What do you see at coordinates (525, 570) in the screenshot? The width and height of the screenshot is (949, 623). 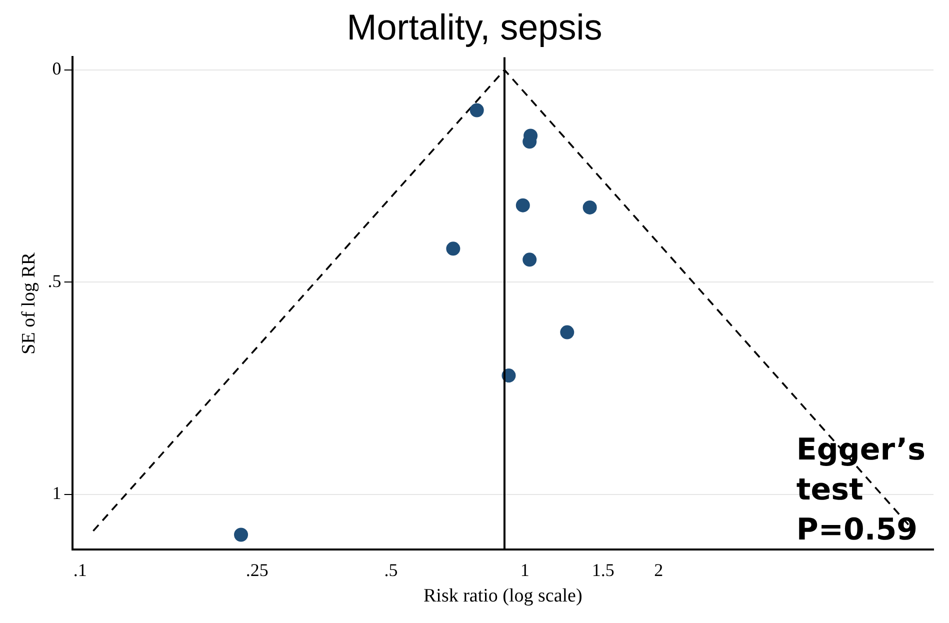 I see `x-tick-label: 1` at bounding box center [525, 570].